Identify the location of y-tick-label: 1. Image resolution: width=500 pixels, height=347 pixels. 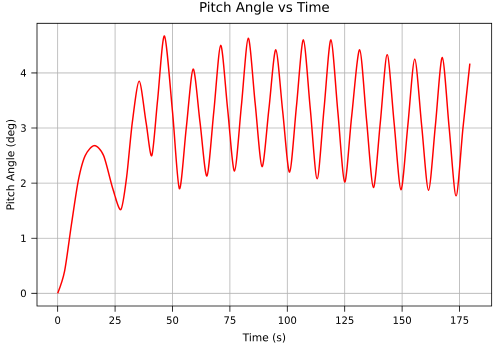
(23, 238).